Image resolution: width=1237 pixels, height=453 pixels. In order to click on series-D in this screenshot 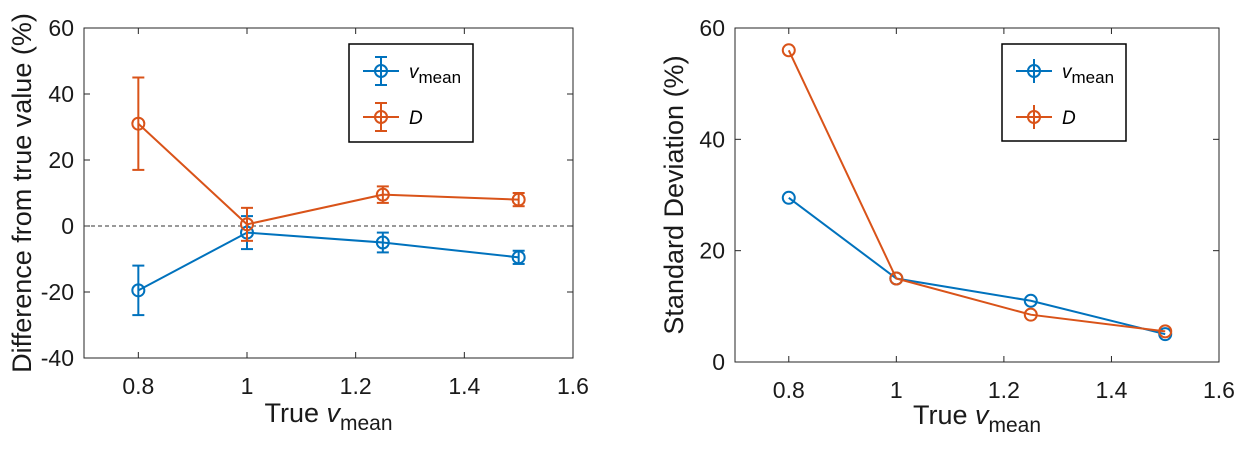, I will do `click(328, 159)`.